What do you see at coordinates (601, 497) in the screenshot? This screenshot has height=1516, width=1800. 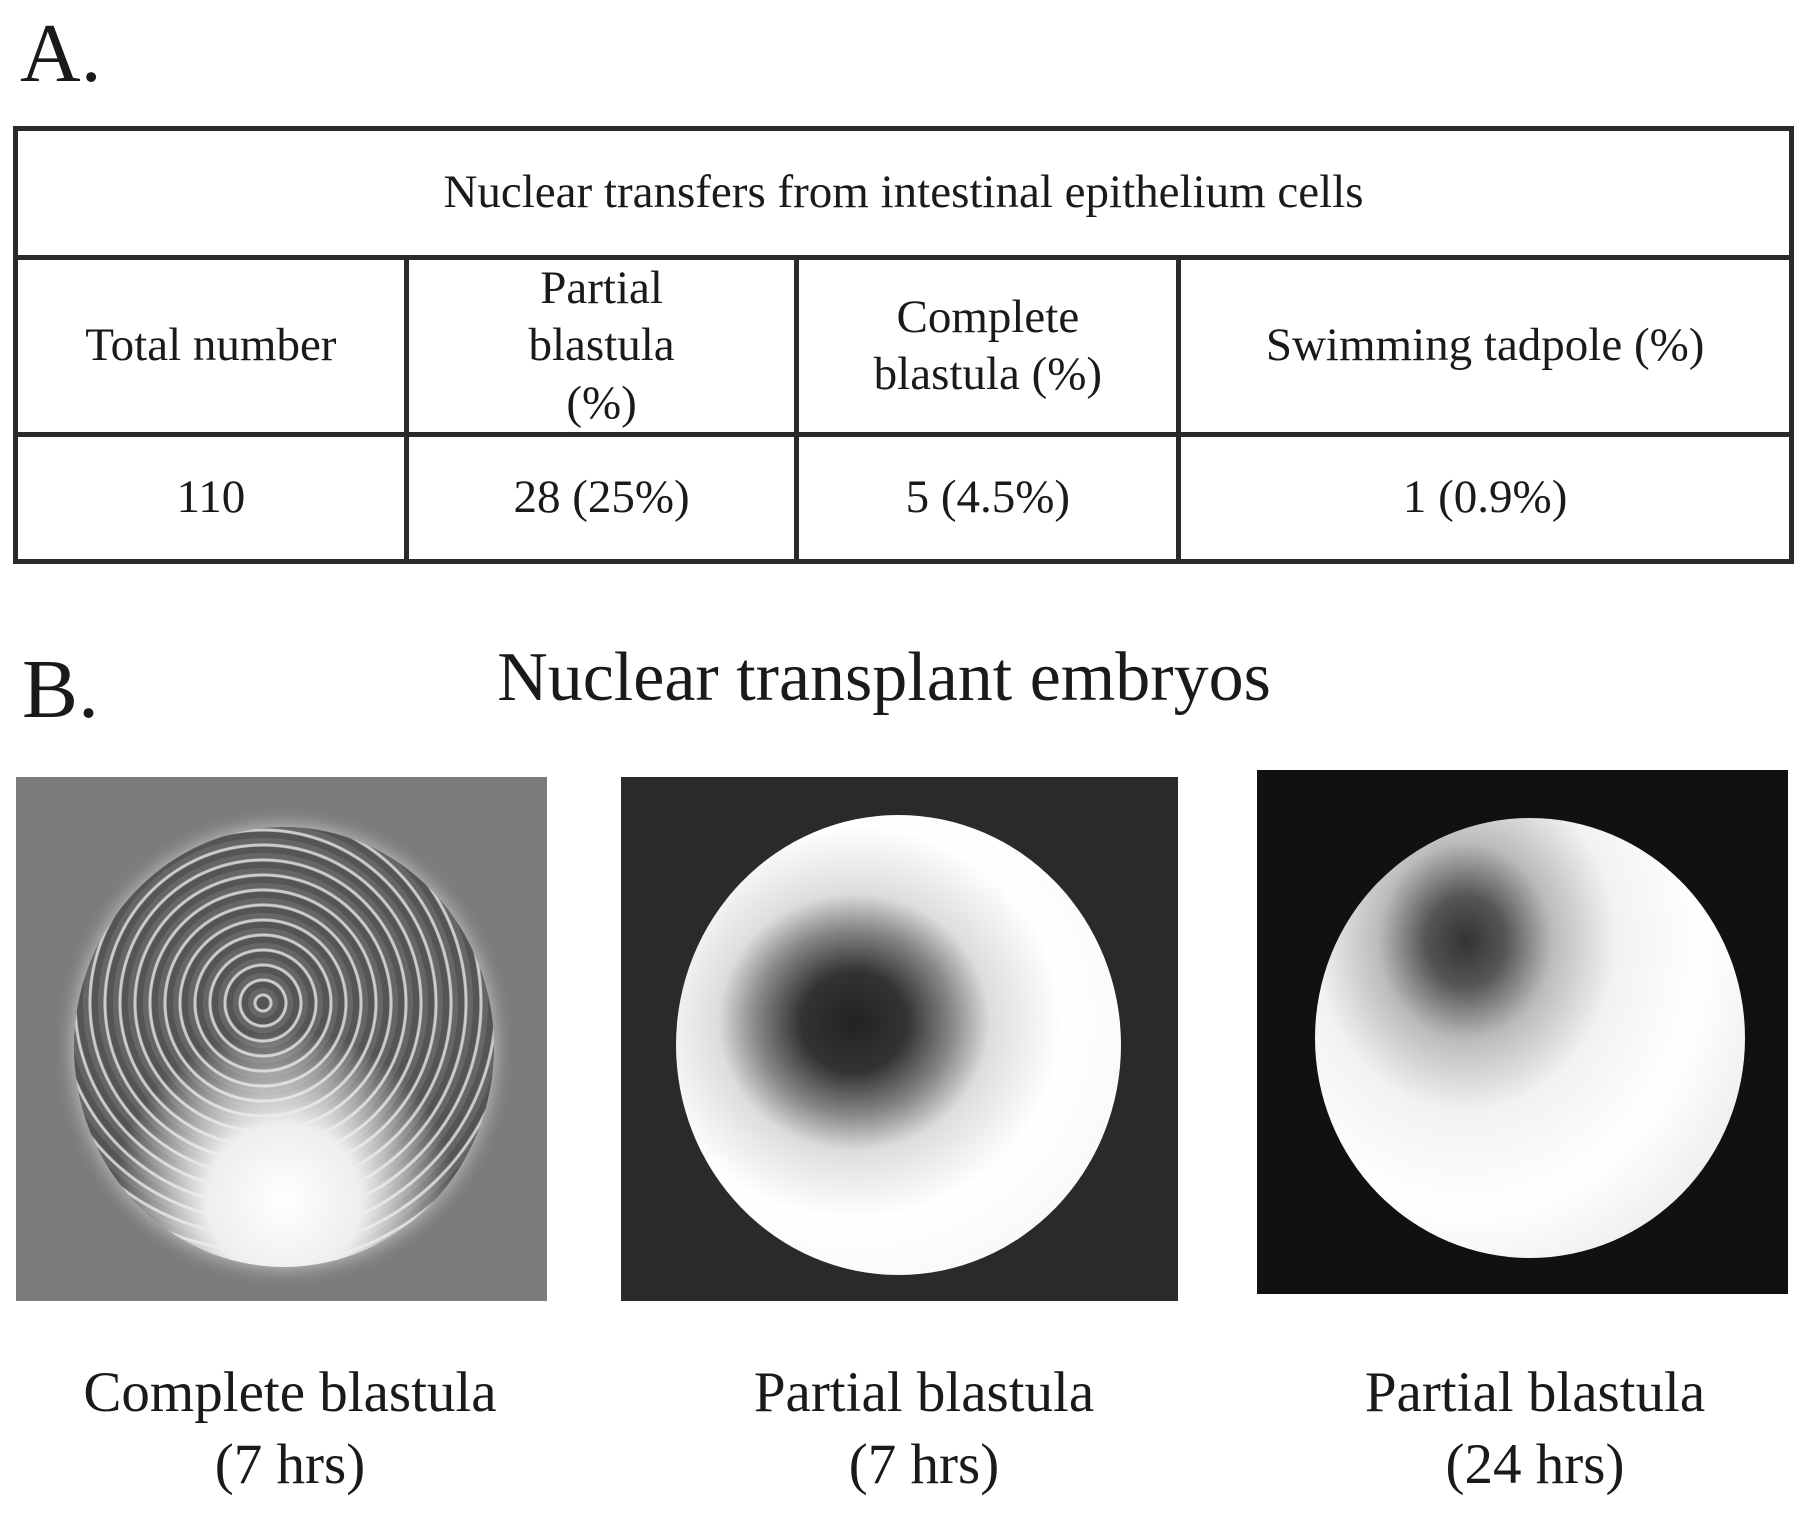 I see `value-partial-blastula: 28 (25%)` at bounding box center [601, 497].